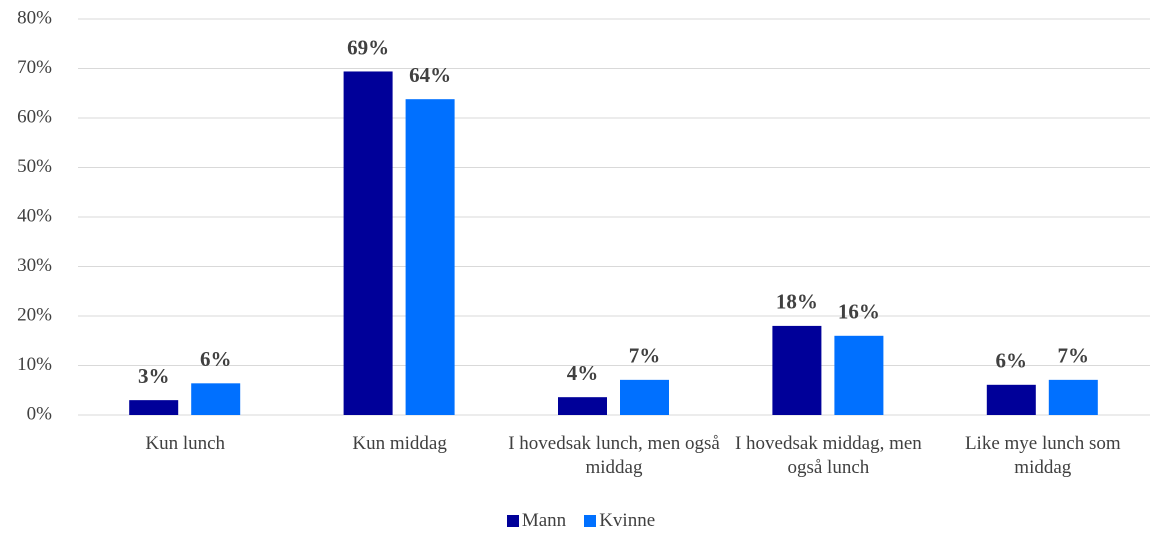  I want to click on legend-item: Kvinne, so click(619, 521).